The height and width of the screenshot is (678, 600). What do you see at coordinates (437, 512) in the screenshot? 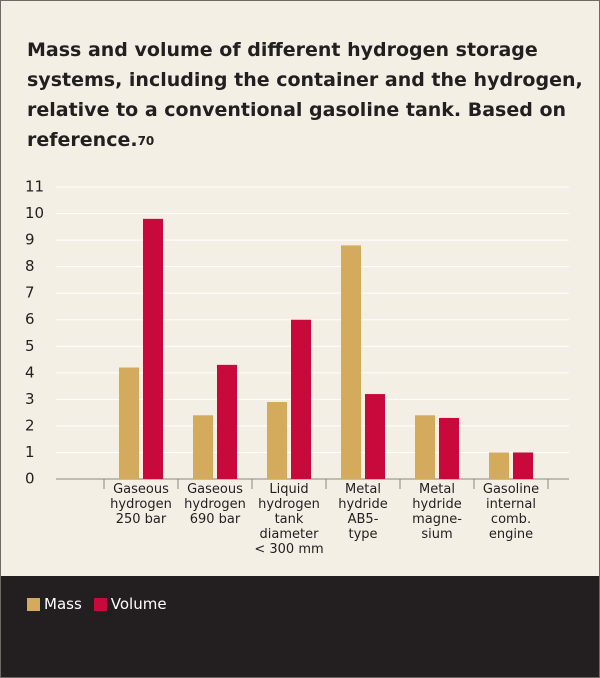
I see `x-tick-label: Metal hydride magne- sium` at bounding box center [437, 512].